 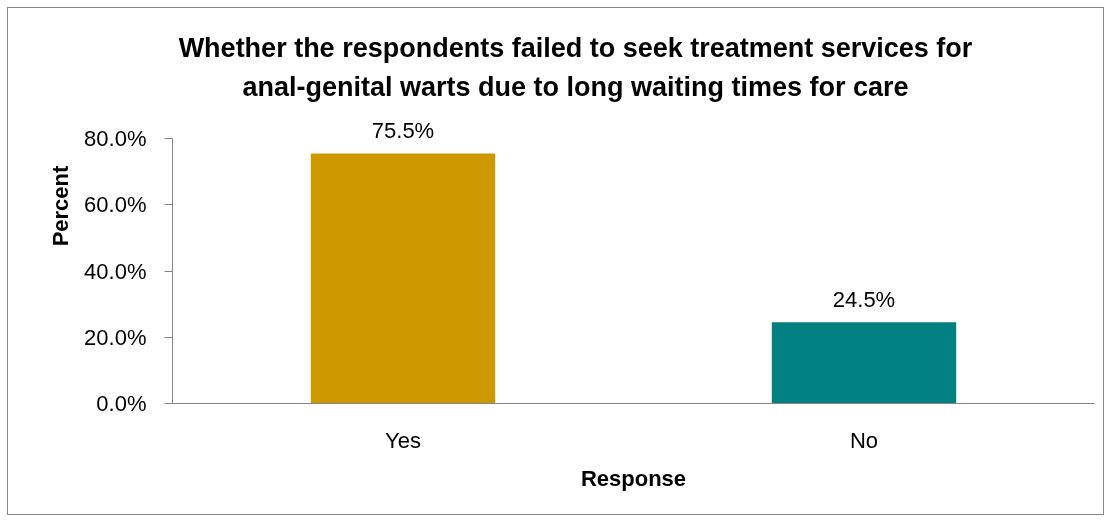 I want to click on x-axis-title: Response, so click(x=633, y=478).